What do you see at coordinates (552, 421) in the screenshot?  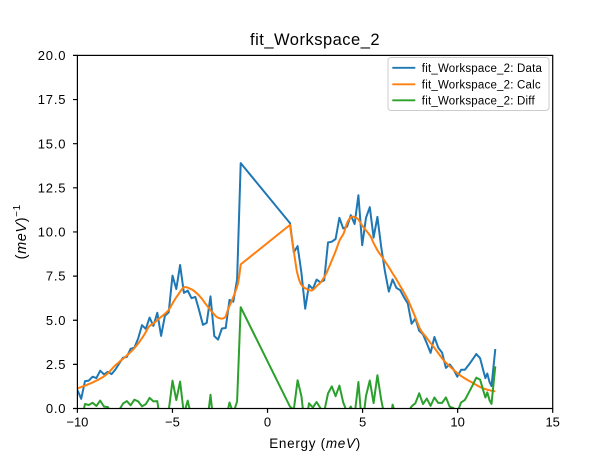 I see `svg-text: 15` at bounding box center [552, 421].